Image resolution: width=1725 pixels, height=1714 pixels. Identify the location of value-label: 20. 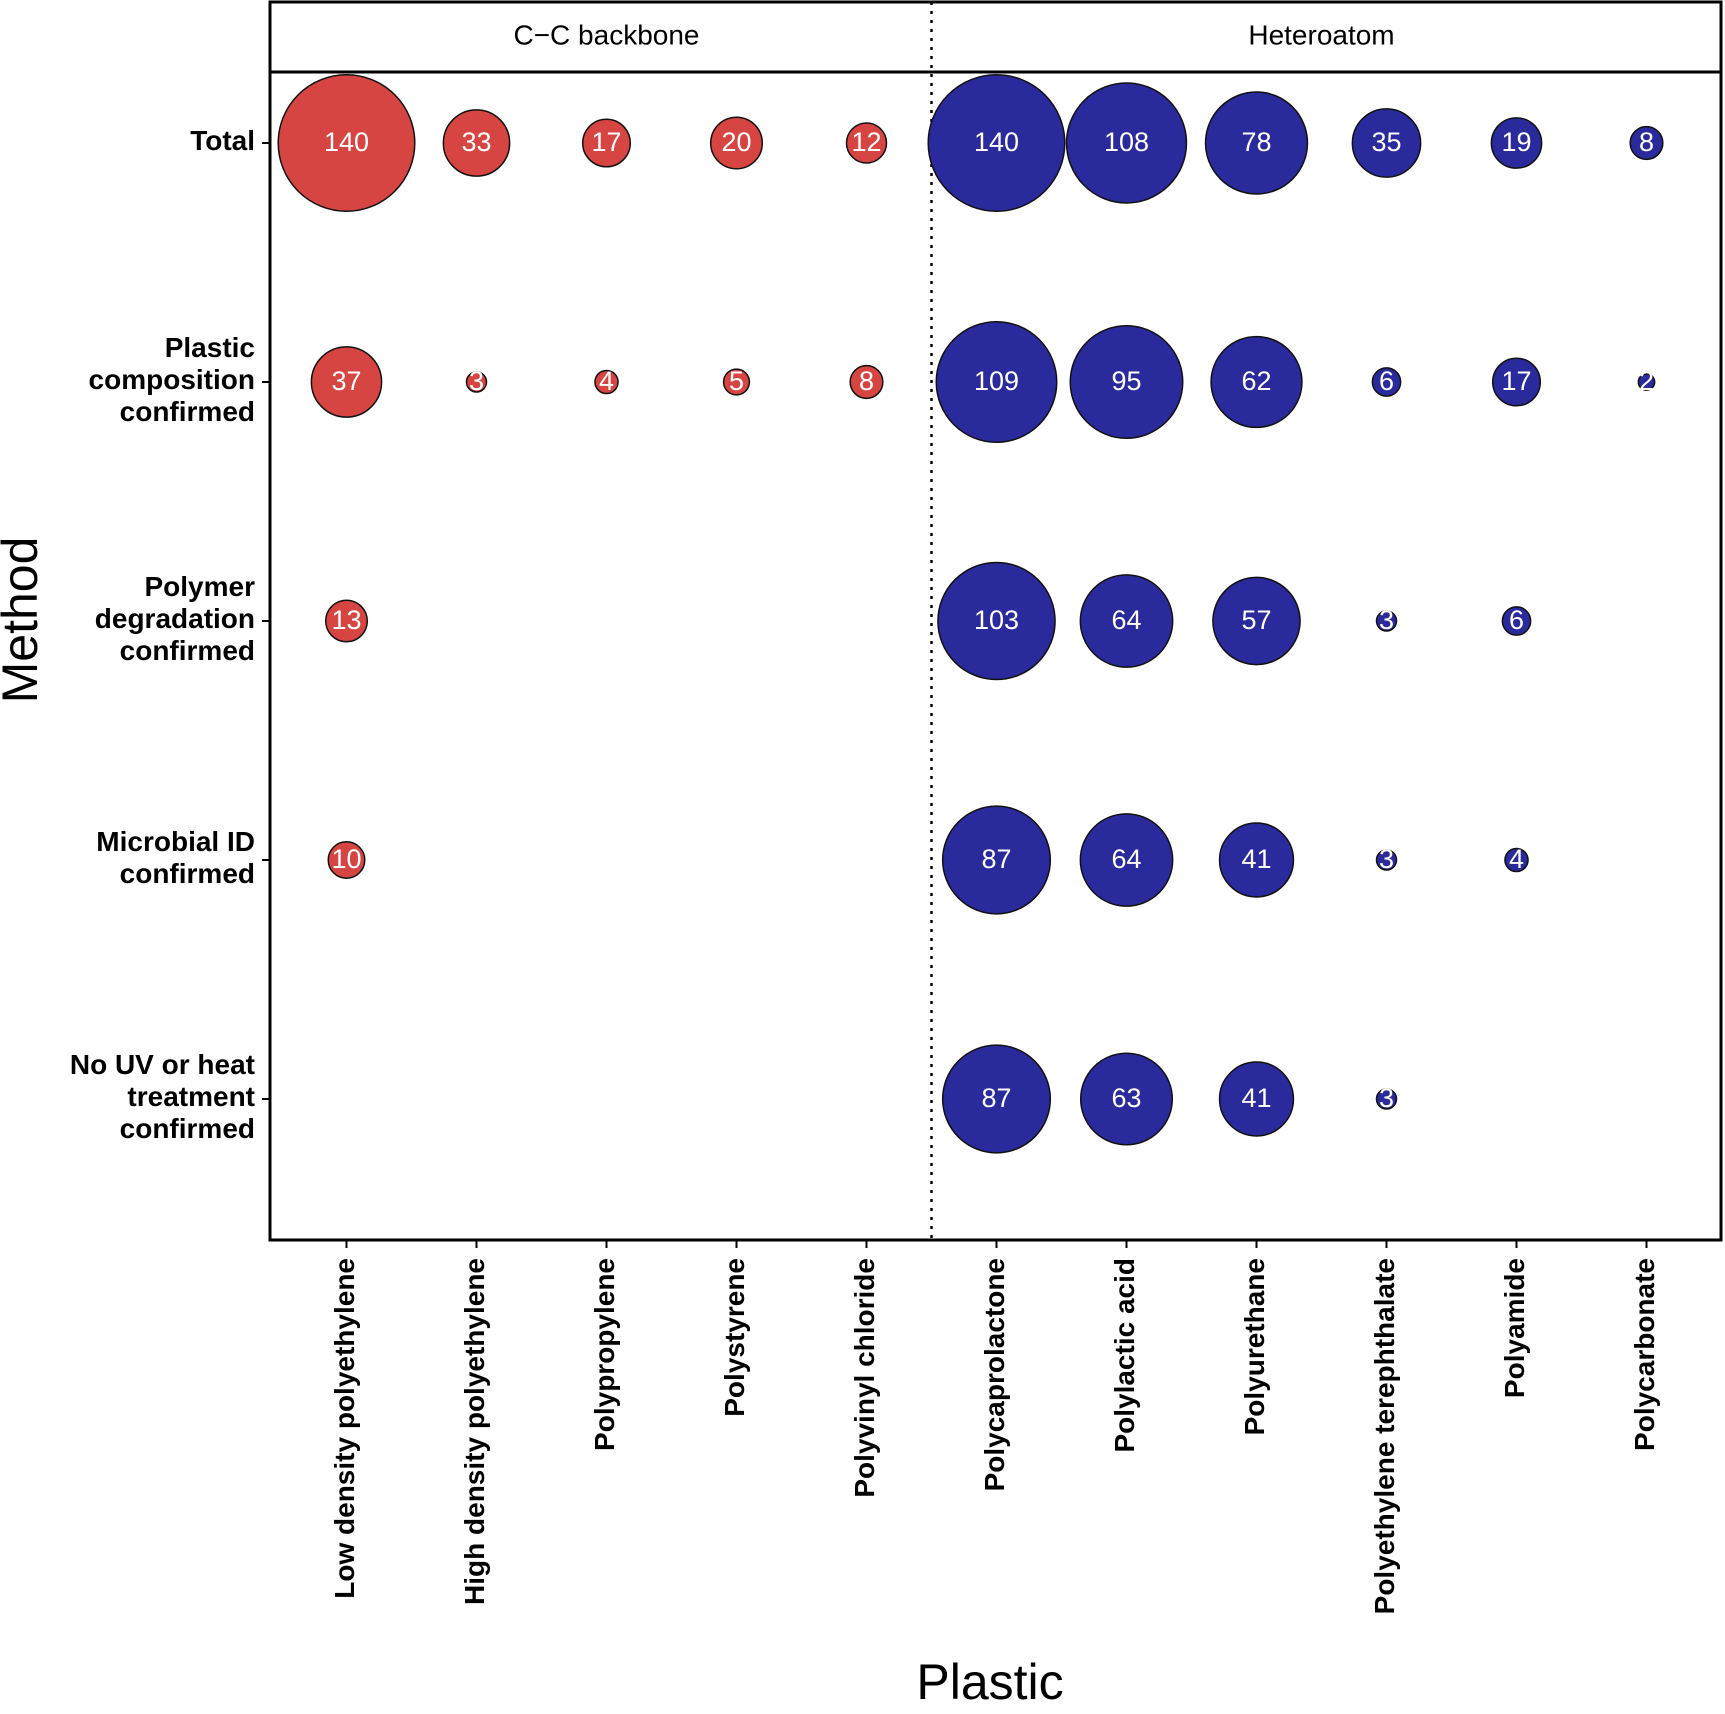
(736, 142).